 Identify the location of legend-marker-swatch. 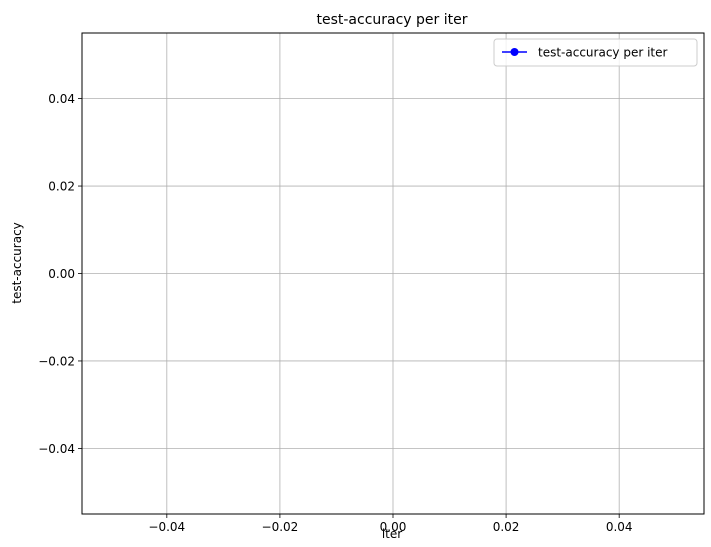
(514, 52).